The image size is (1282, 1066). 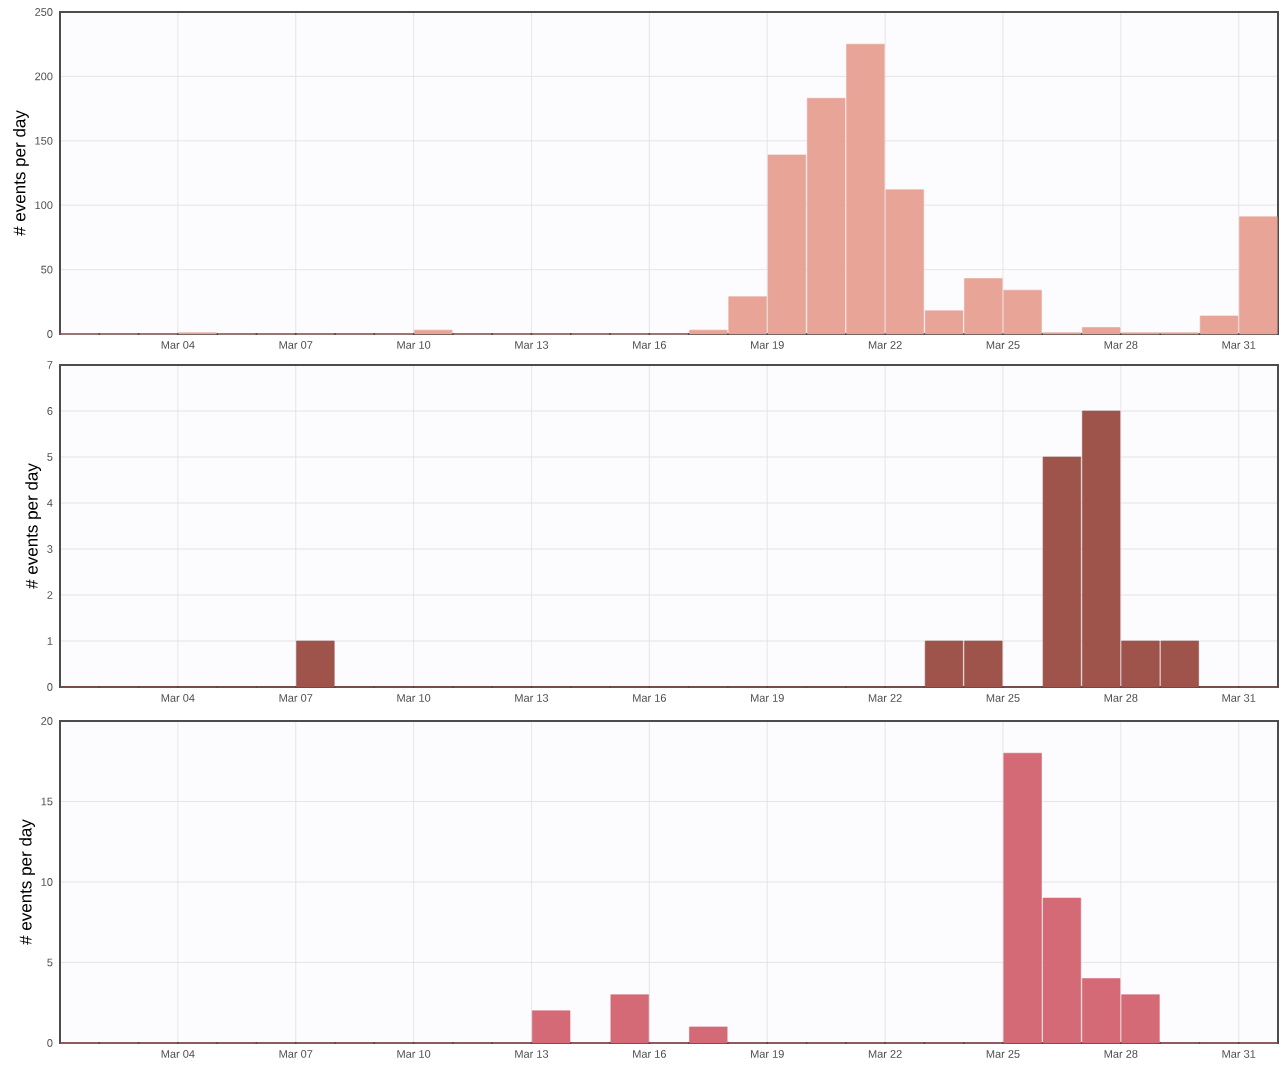 I want to click on y-tick-label: 3, so click(x=50, y=549).